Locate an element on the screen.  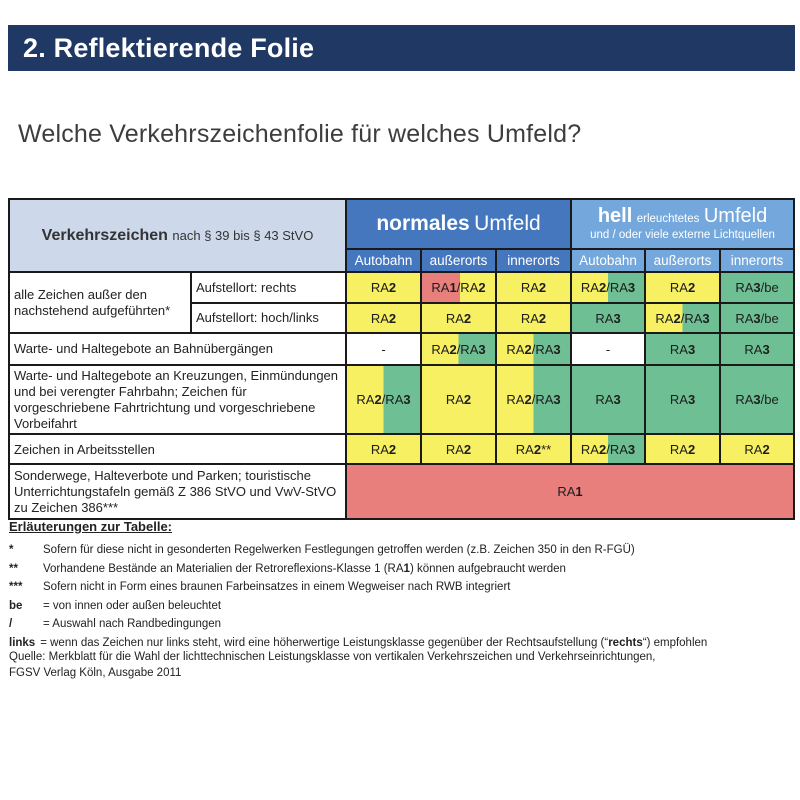
title-bar: 2. Reflektierende Folie is located at coordinates (401, 48).